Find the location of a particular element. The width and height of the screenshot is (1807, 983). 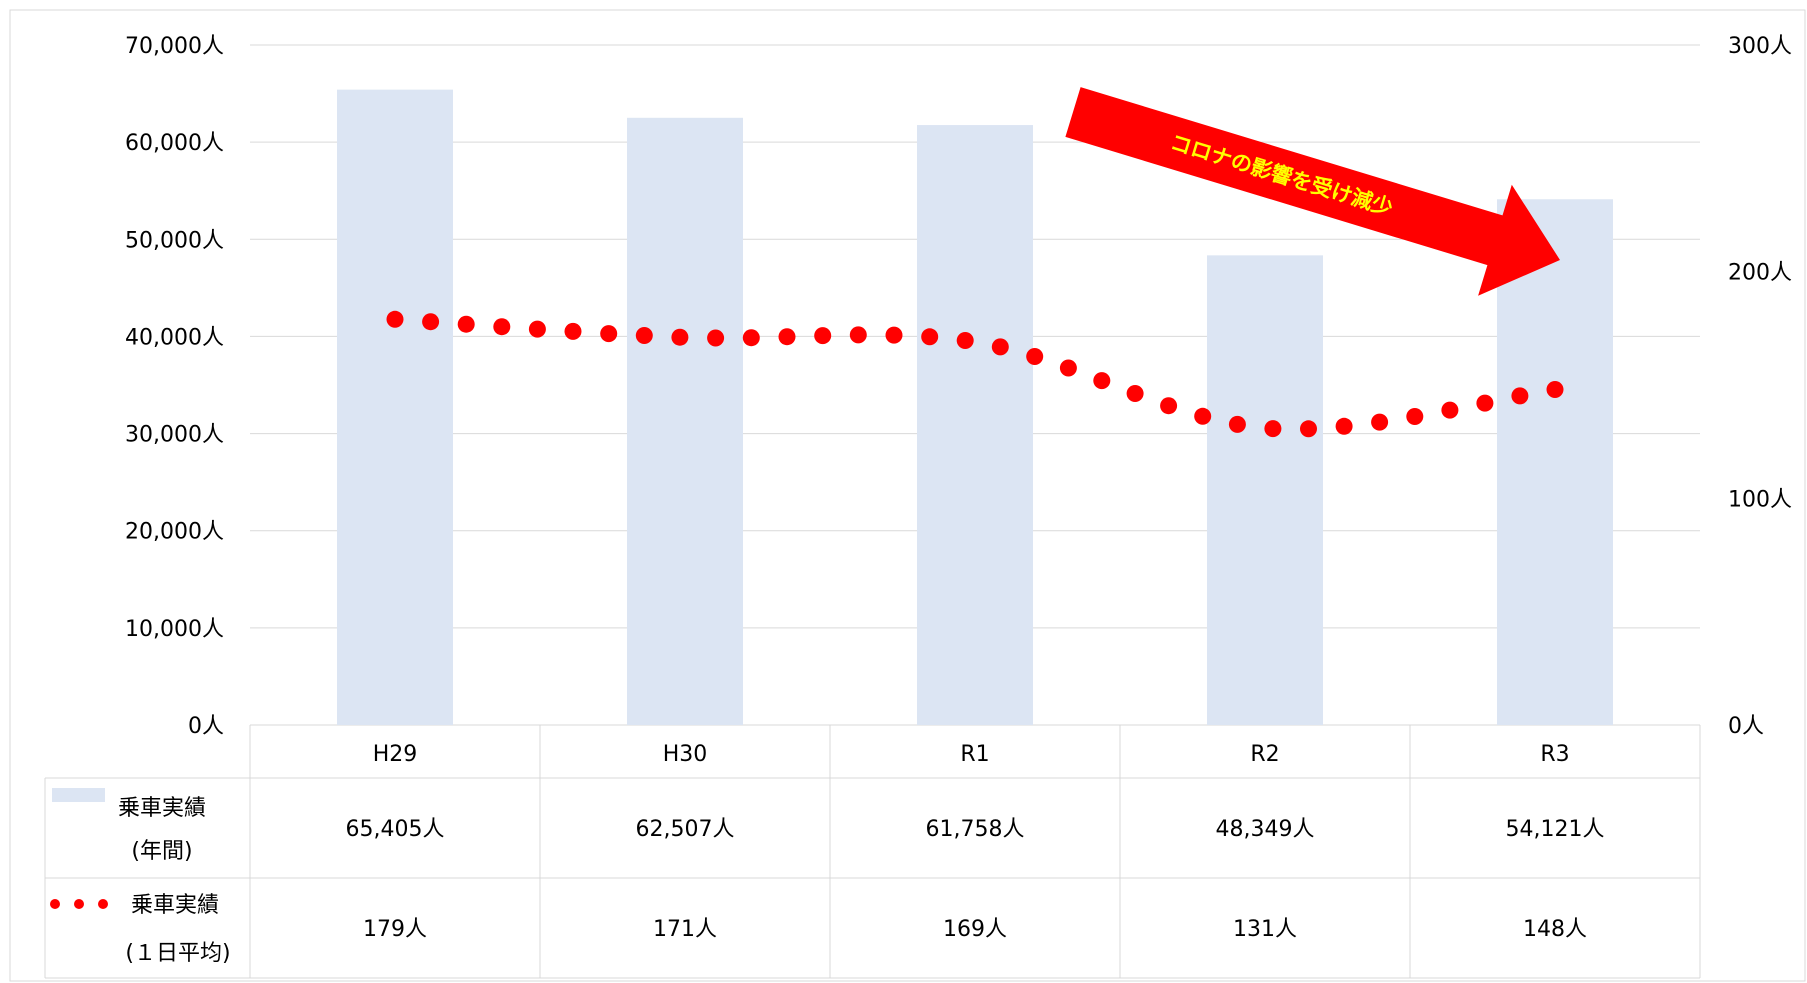

bar-H29 is located at coordinates (395, 407).